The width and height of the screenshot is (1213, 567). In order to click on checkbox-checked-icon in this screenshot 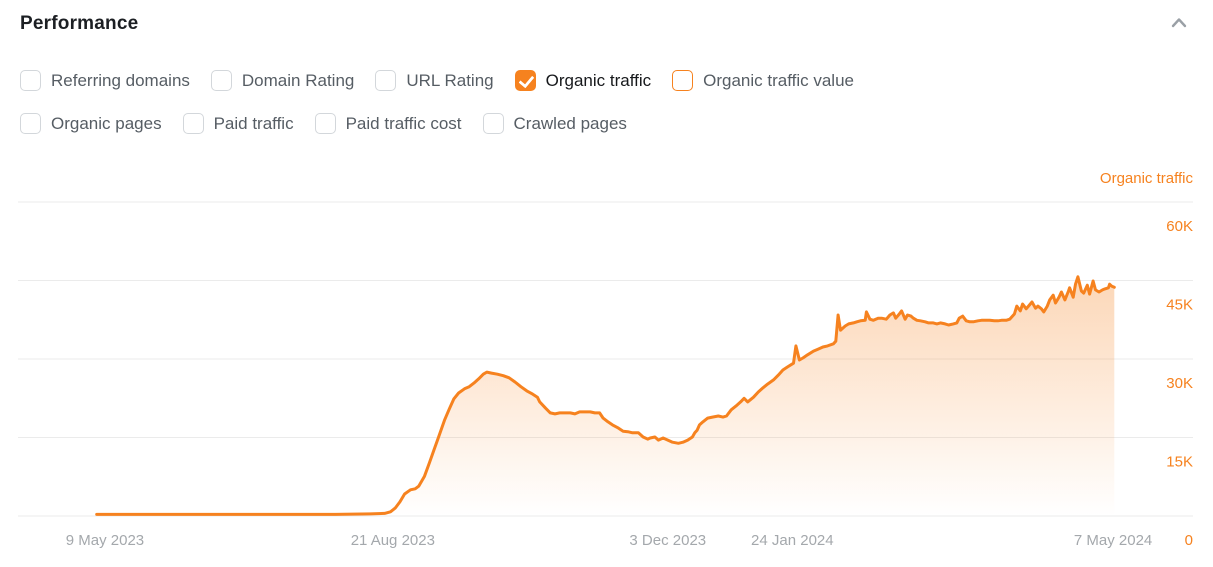, I will do `click(525, 80)`.